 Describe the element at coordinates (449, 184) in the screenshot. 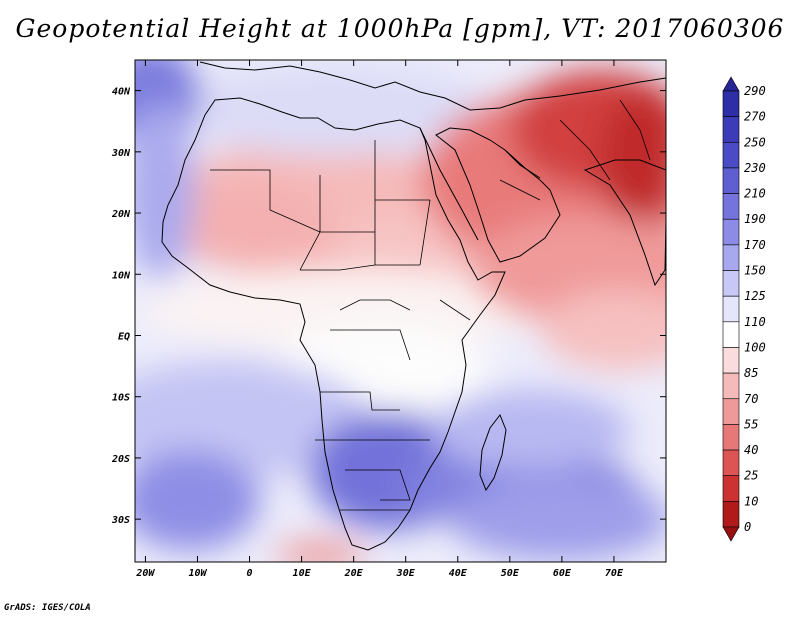

I see `red-sea` at that location.